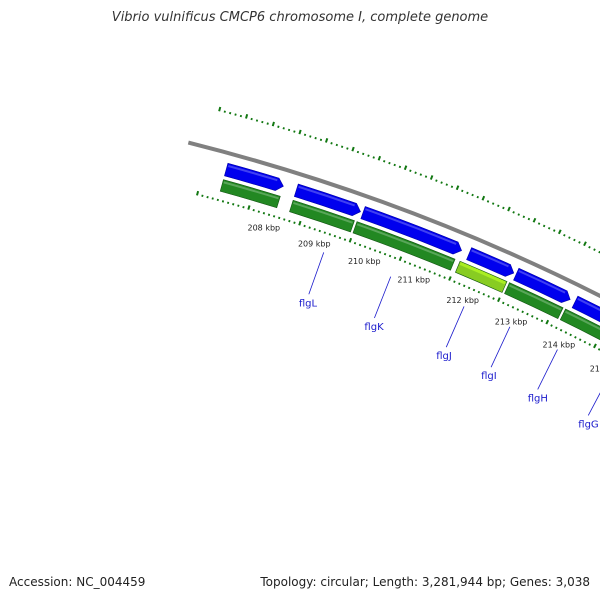  Describe the element at coordinates (308, 303) in the screenshot. I see `gene-label-flgL: flgL` at that location.